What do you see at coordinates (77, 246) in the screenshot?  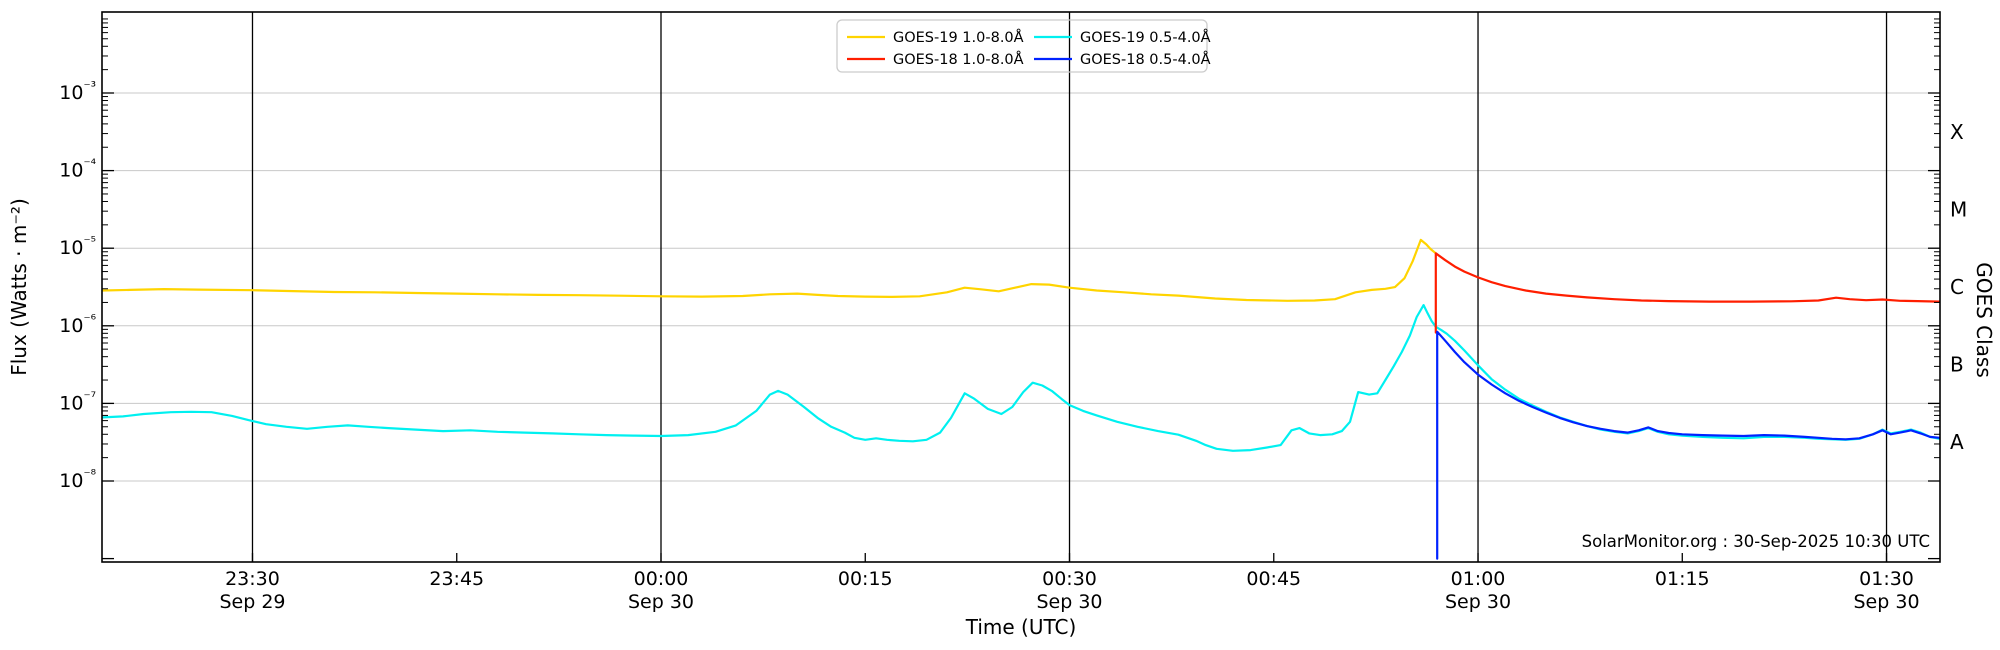 I see `y-tick-label-1e-5: 10⁻⁵` at bounding box center [77, 246].